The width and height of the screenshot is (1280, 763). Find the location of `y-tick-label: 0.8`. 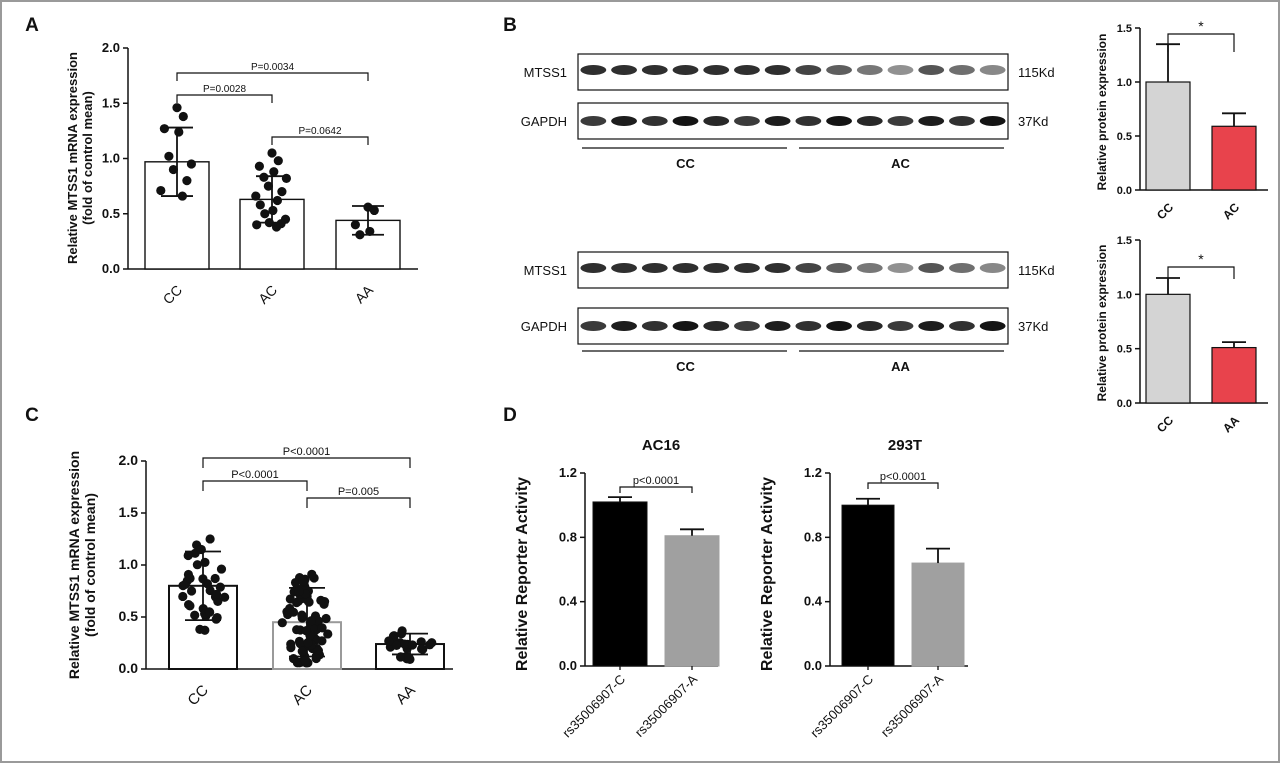

y-tick-label: 0.8 is located at coordinates (568, 536).